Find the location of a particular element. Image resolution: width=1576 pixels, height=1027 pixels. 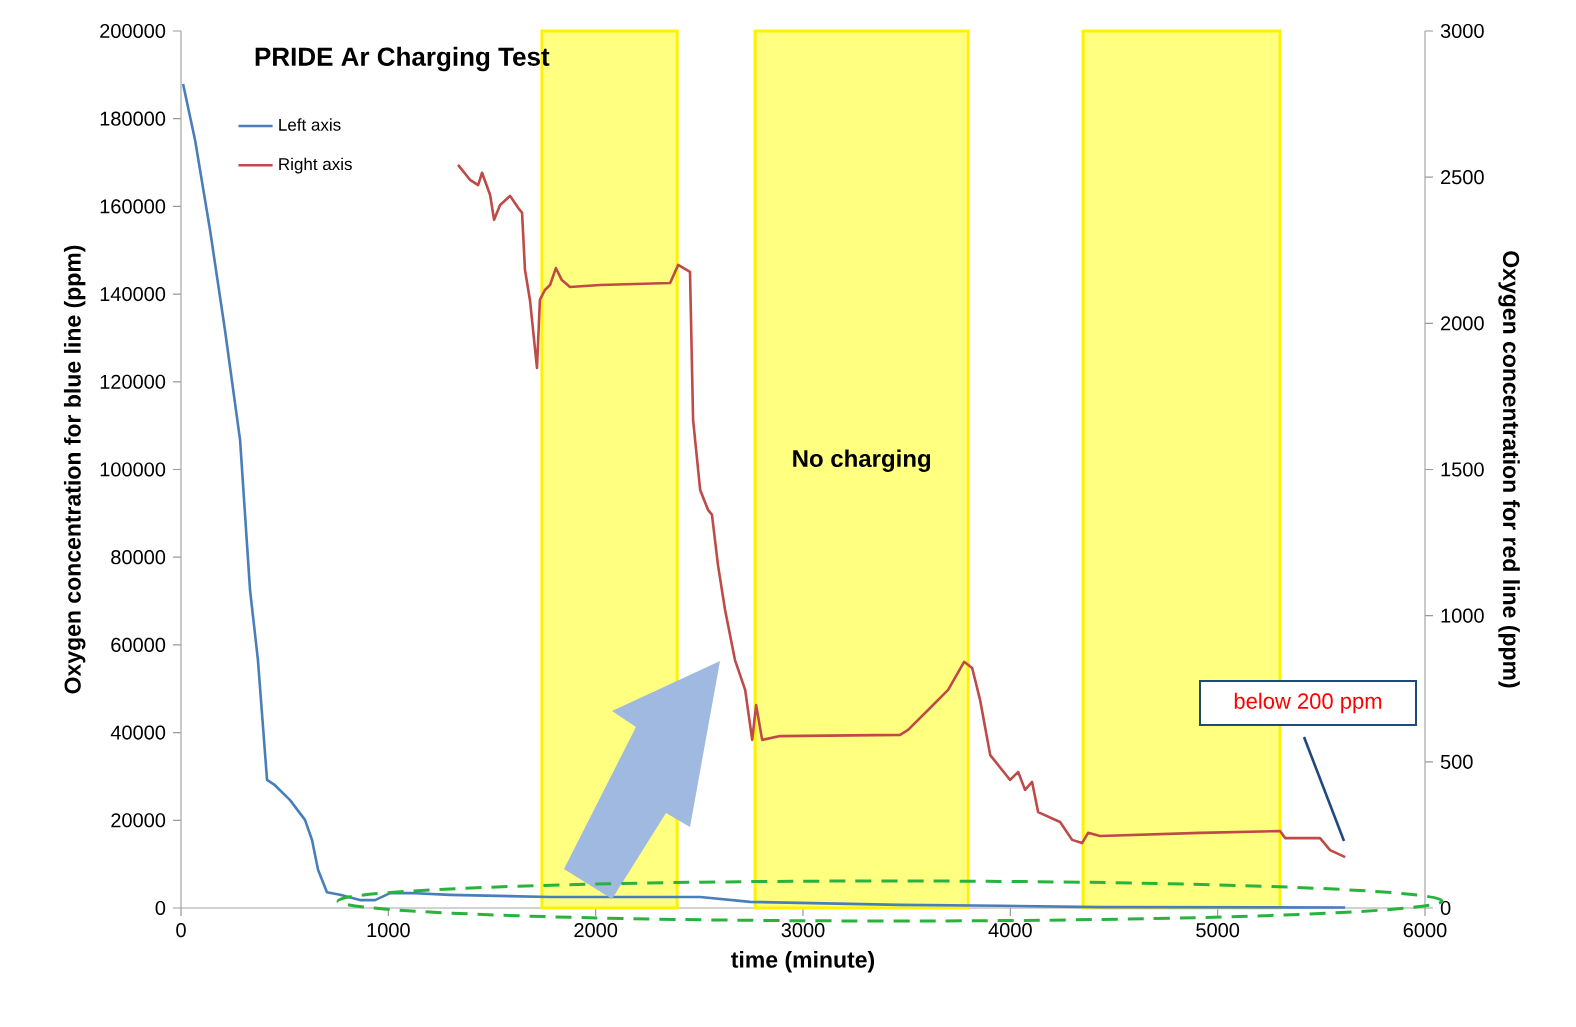

y-tick-label: 40000 is located at coordinates (138, 732).